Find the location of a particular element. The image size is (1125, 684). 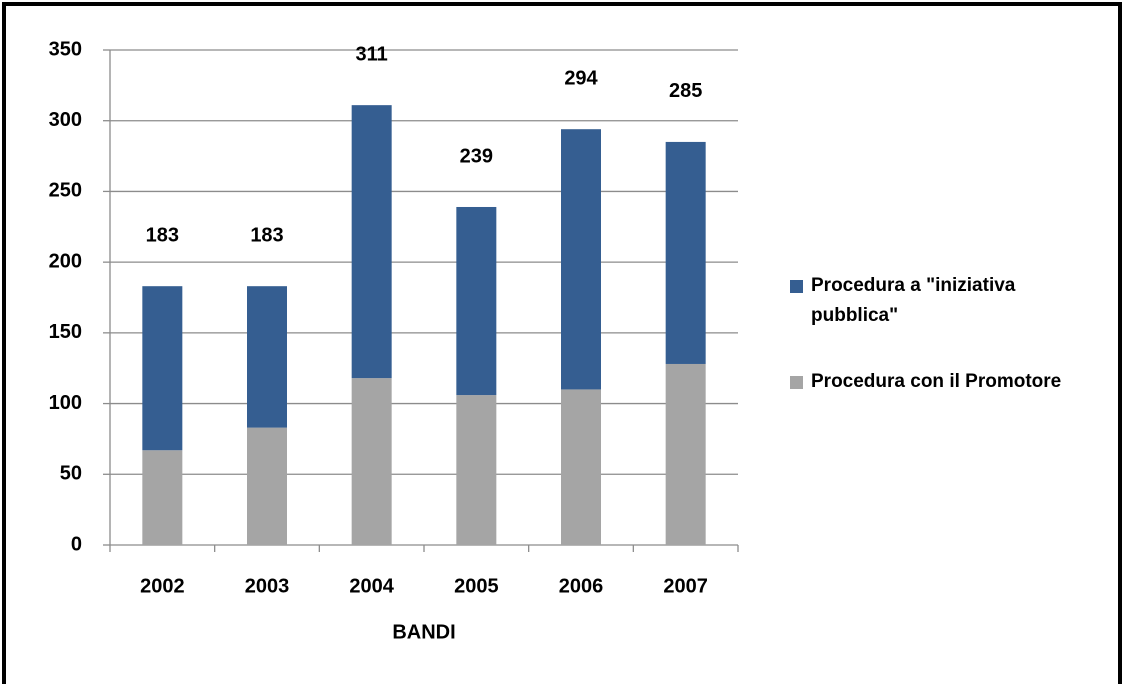

x-tick-label: 2005 is located at coordinates (476, 586).